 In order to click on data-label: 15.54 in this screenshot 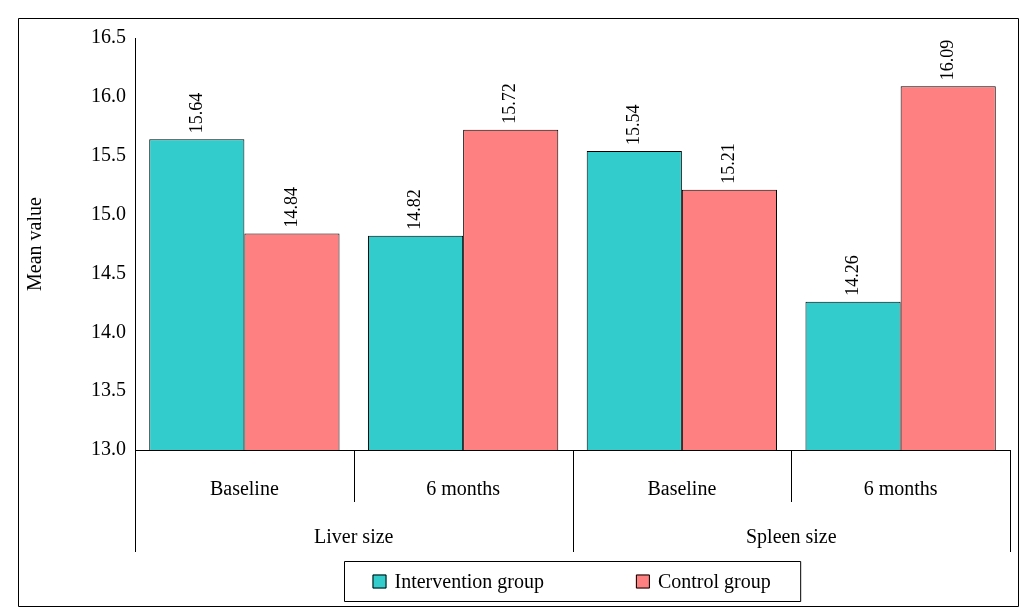, I will do `click(633, 125)`.